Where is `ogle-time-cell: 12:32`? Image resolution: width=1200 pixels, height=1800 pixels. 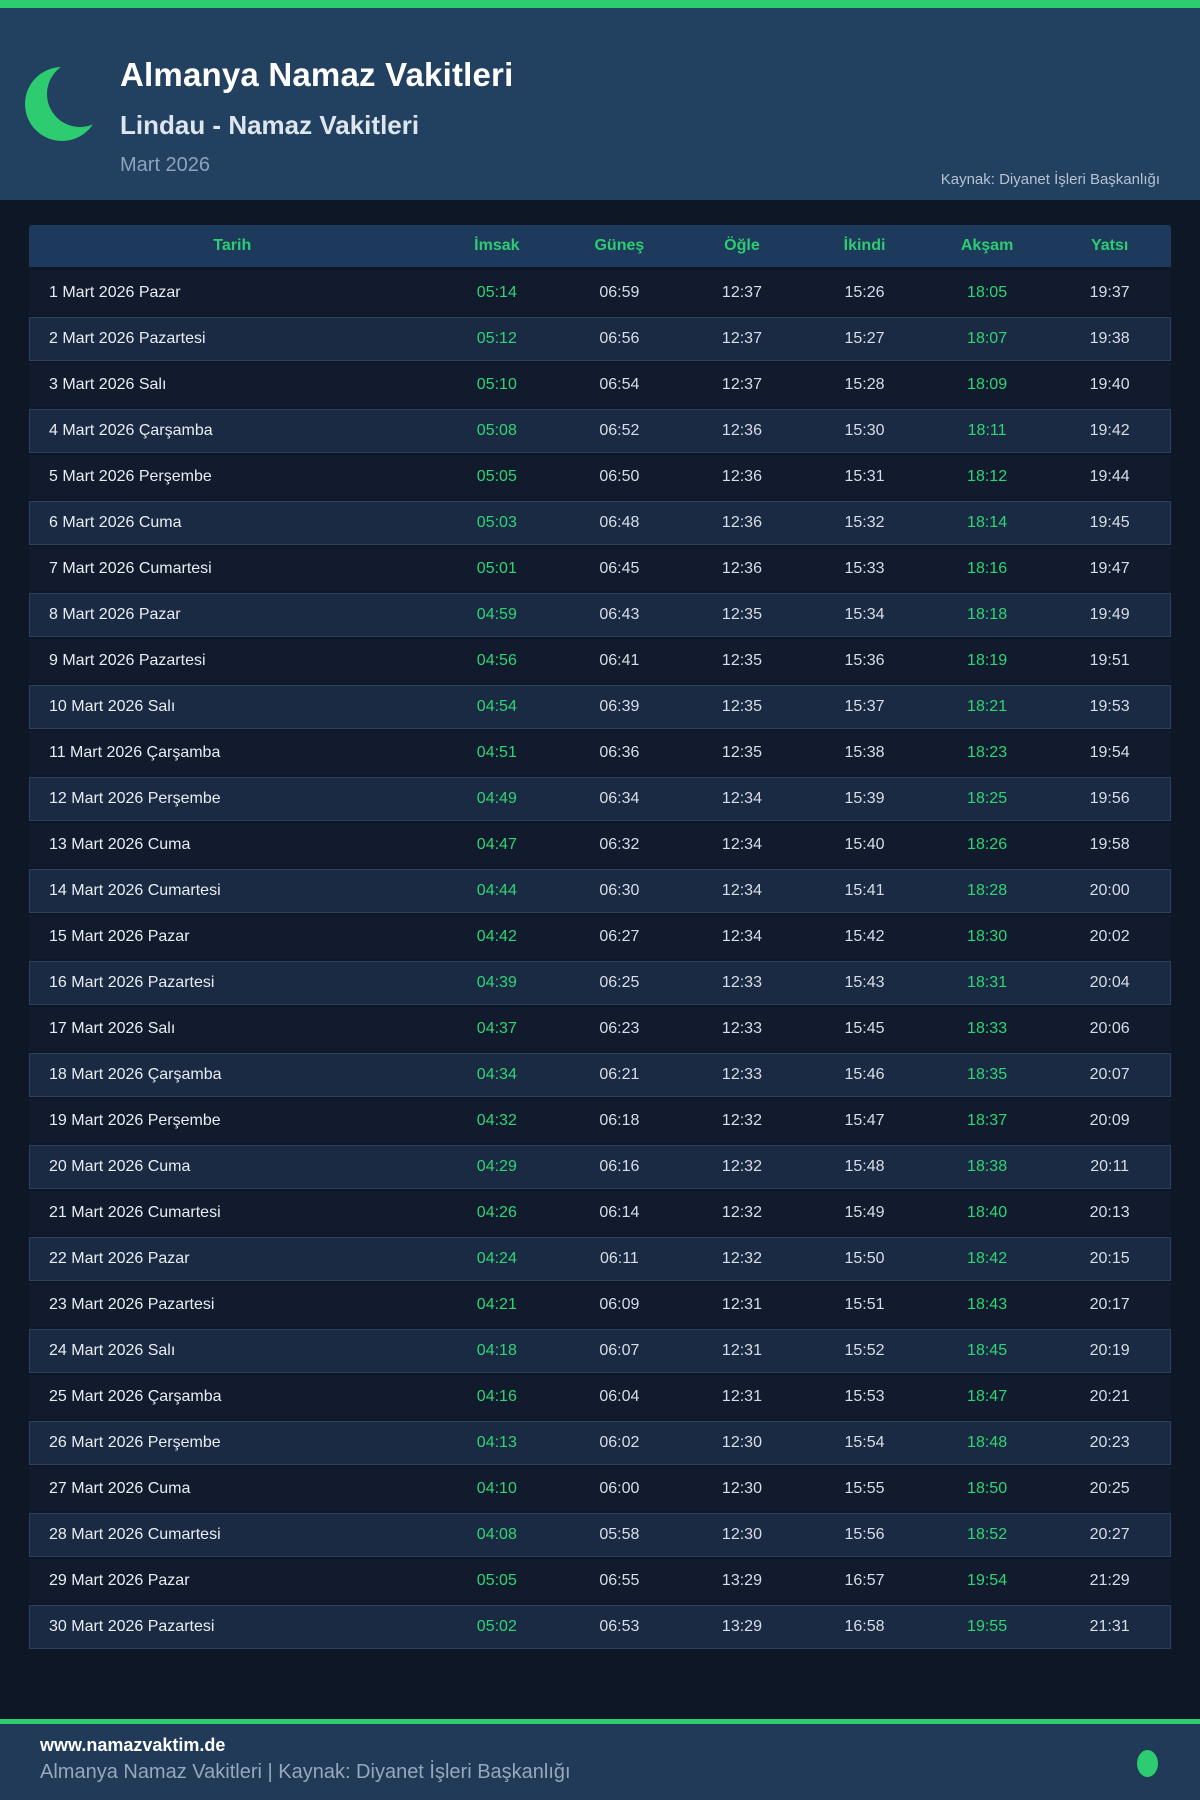 ogle-time-cell: 12:32 is located at coordinates (741, 1166).